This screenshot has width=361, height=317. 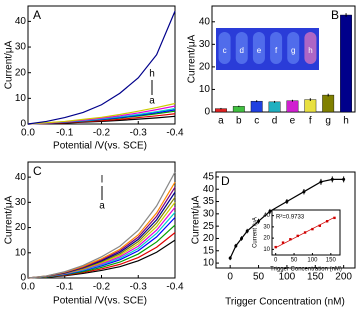 I want to click on photo-label: h, so click(x=310, y=50).